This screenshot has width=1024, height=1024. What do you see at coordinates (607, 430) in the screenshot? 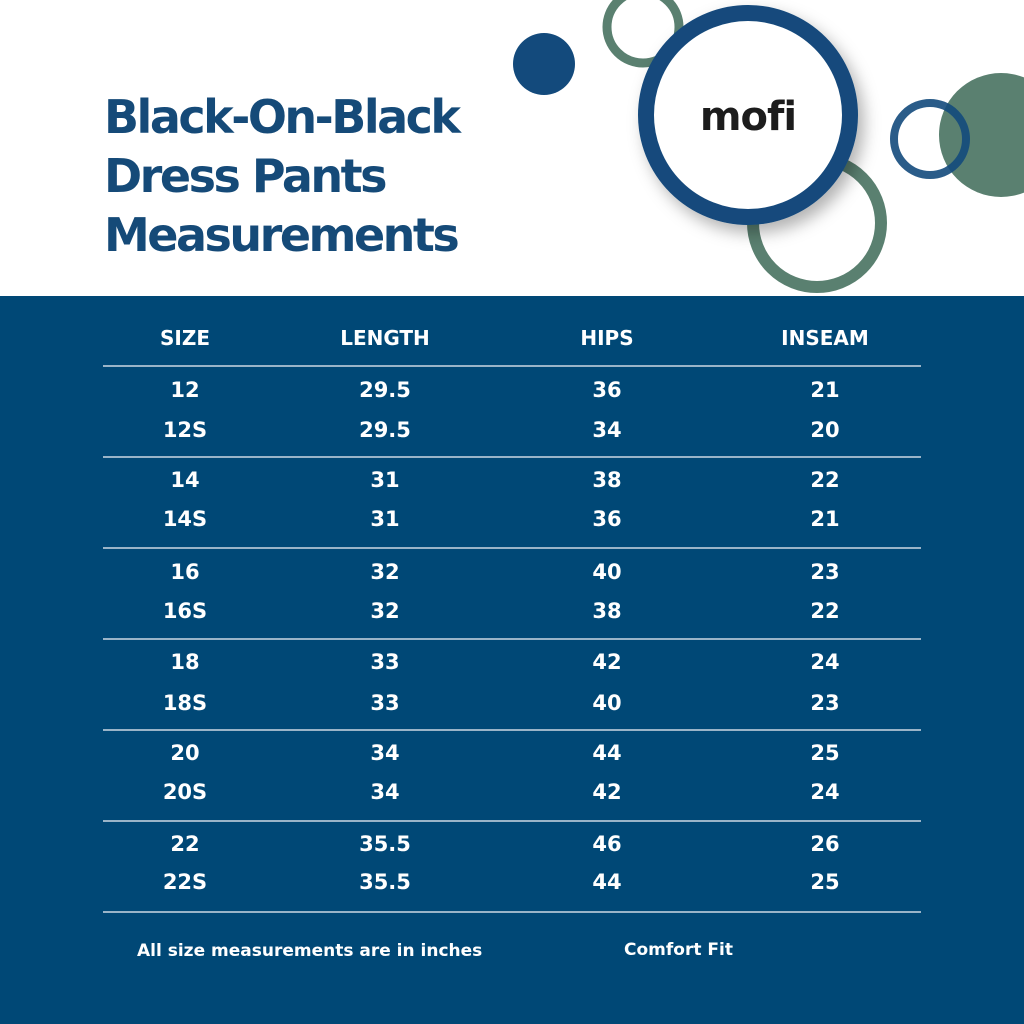
I see `cell-hips: 34` at bounding box center [607, 430].